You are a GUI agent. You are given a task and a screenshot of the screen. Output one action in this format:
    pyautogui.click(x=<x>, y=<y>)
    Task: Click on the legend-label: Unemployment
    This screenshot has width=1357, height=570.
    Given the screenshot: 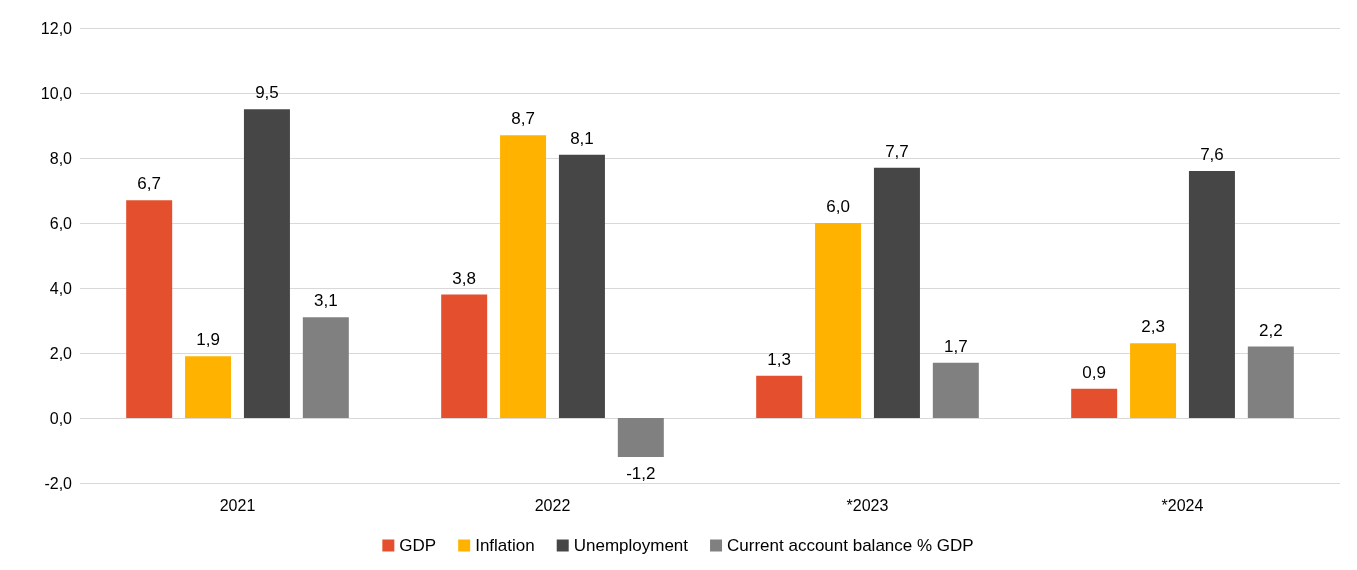 What is the action you would take?
    pyautogui.click(x=631, y=545)
    